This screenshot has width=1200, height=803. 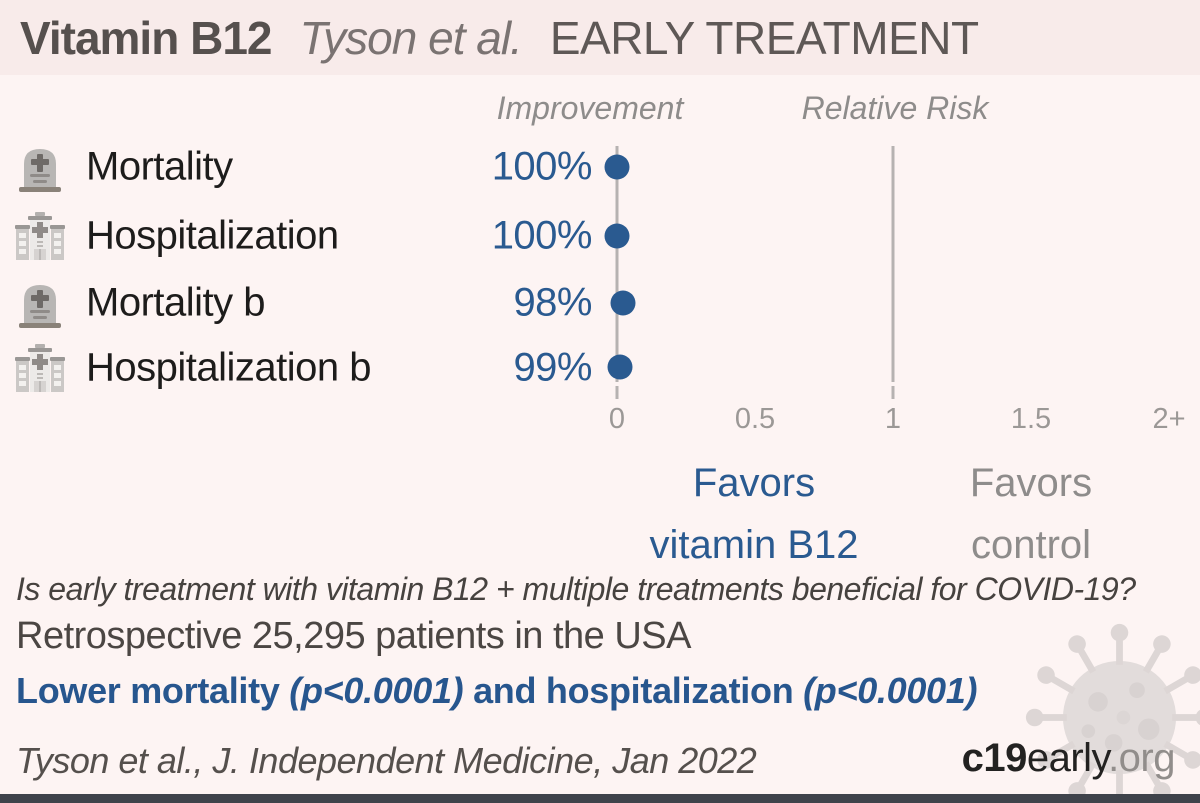 What do you see at coordinates (1031, 419) in the screenshot?
I see `axis-tick-label: 1.5` at bounding box center [1031, 419].